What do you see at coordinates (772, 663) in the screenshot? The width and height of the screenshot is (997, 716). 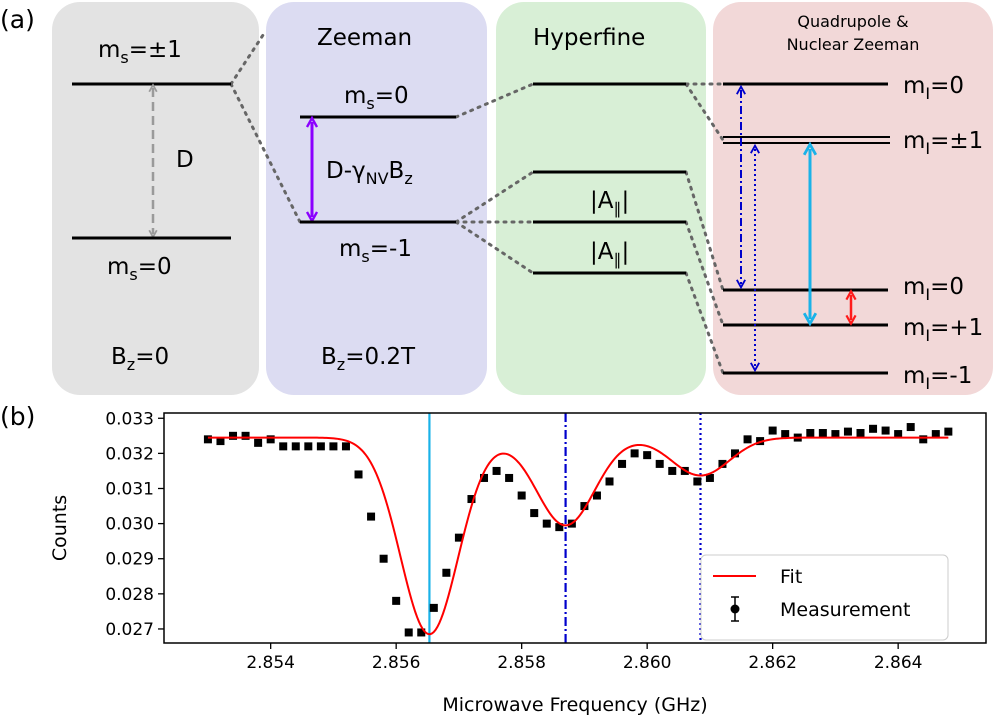 I see `x-tick-label: 2.862` at bounding box center [772, 663].